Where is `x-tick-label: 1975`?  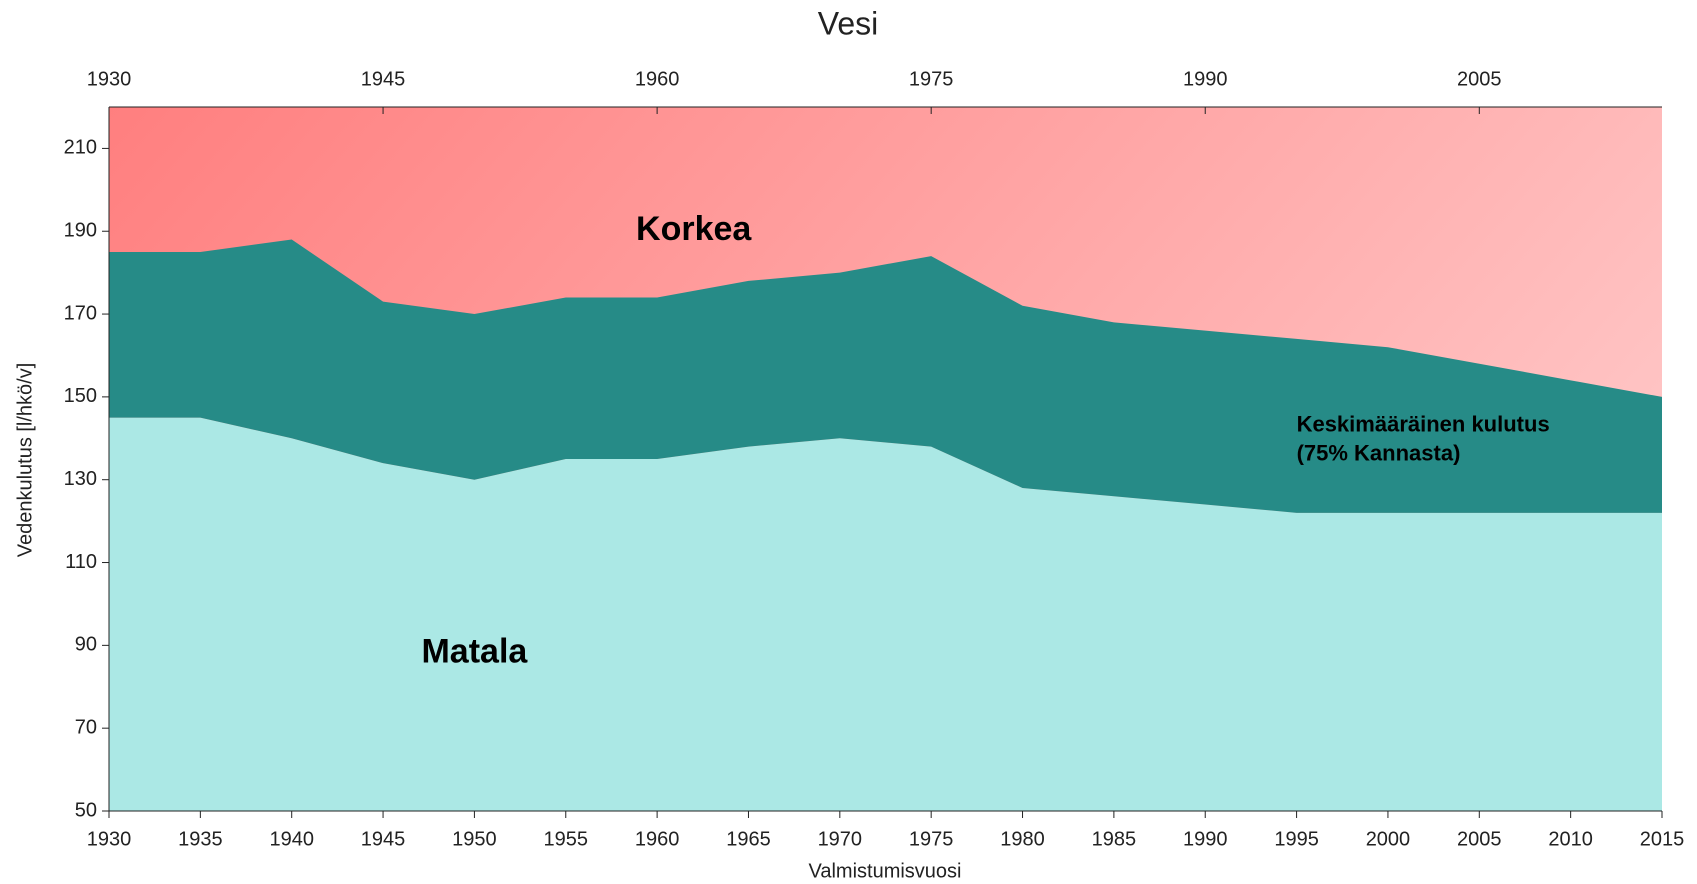
x-tick-label: 1975 is located at coordinates (931, 839).